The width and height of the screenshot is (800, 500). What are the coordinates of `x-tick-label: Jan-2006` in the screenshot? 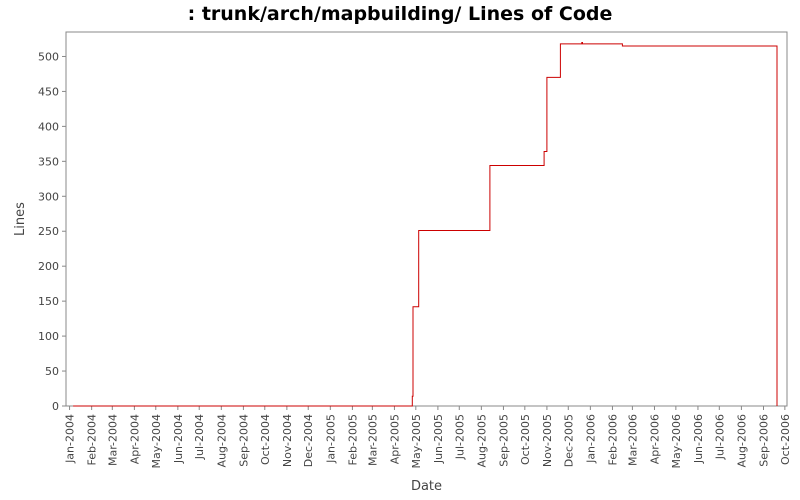 It's located at (590, 439).